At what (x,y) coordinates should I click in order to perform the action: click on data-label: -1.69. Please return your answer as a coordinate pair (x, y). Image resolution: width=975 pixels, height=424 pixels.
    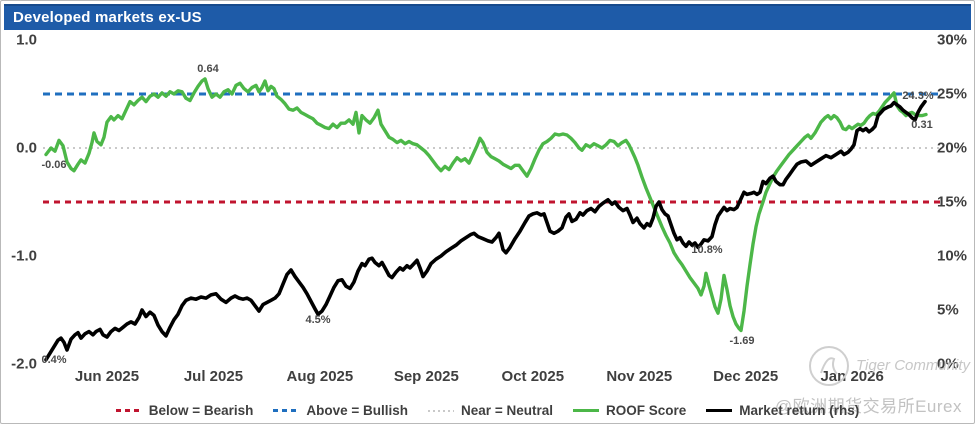
    Looking at the image, I should click on (742, 341).